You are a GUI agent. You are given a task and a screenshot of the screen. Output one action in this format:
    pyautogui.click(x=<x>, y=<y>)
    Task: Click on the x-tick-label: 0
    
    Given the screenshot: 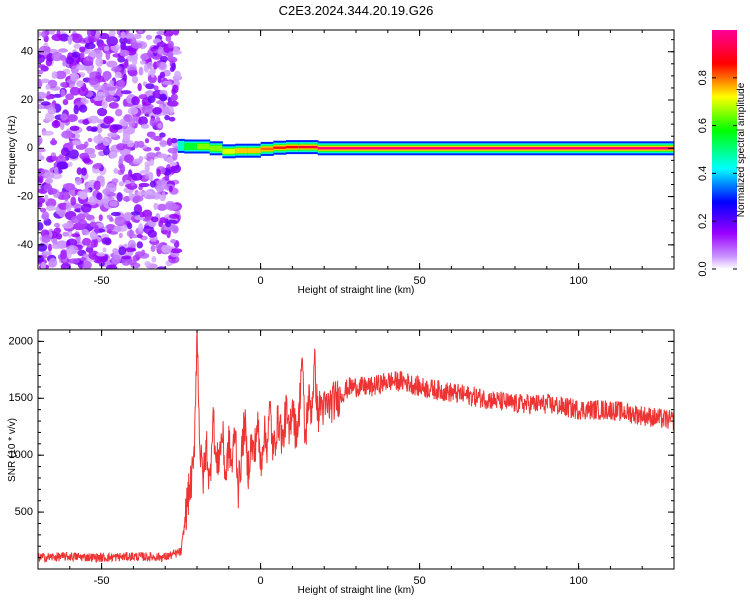 What is the action you would take?
    pyautogui.click(x=261, y=581)
    